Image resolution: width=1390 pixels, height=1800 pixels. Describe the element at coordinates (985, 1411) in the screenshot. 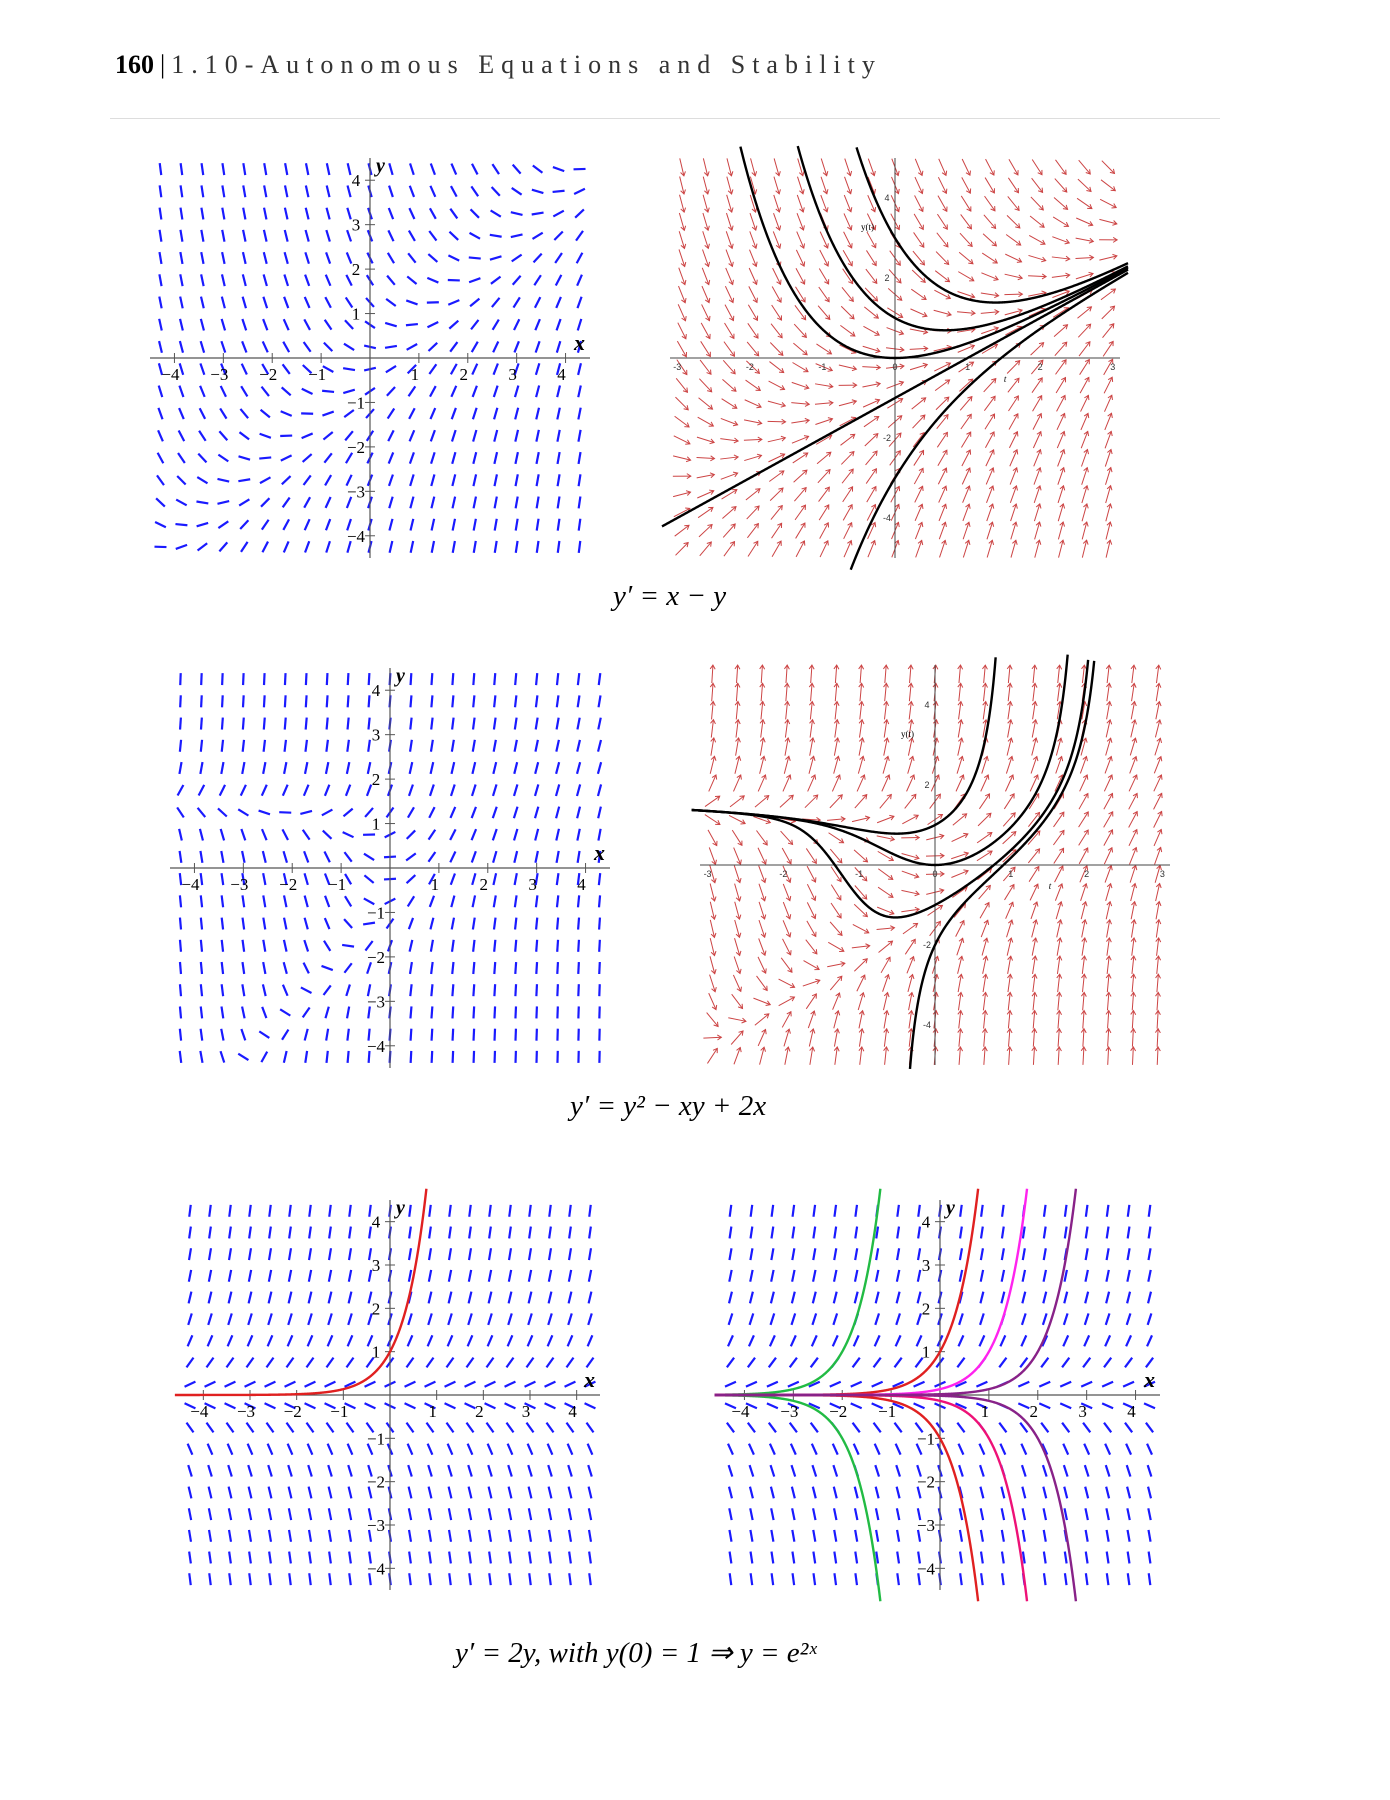

I see `x-tick-label: 1` at that location.